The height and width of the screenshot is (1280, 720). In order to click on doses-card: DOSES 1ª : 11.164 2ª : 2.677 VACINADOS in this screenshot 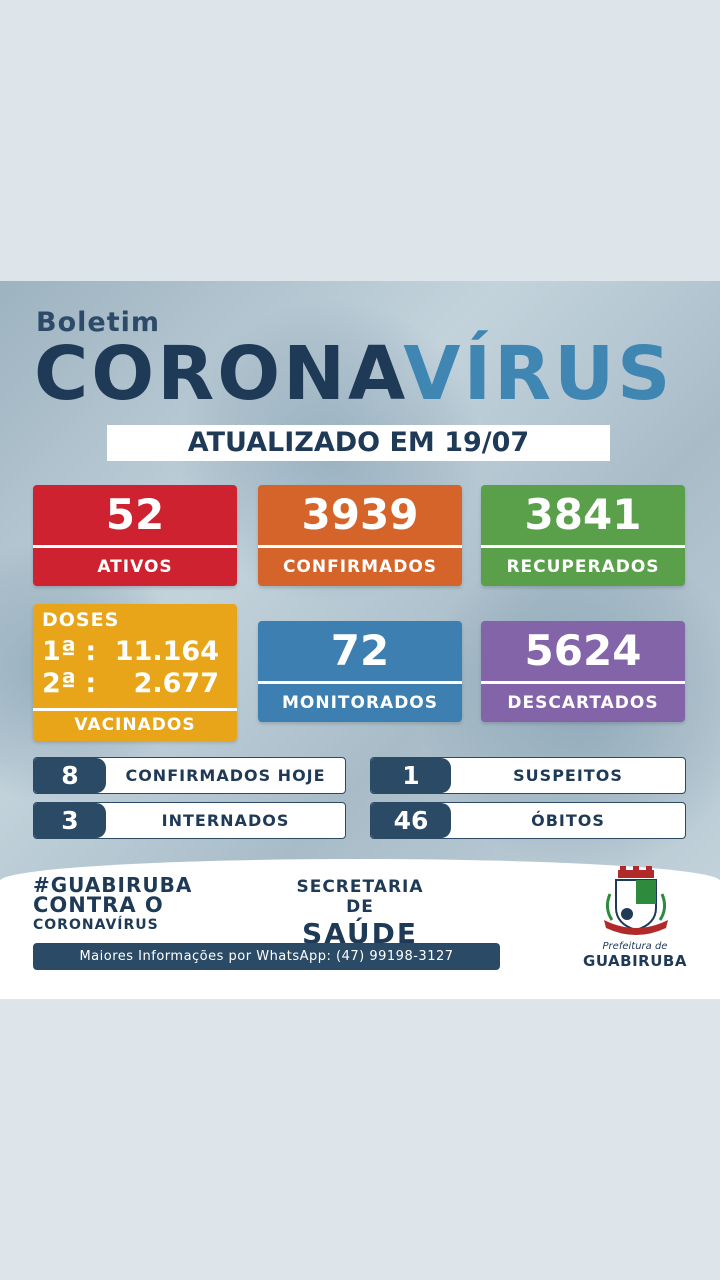, I will do `click(135, 672)`.